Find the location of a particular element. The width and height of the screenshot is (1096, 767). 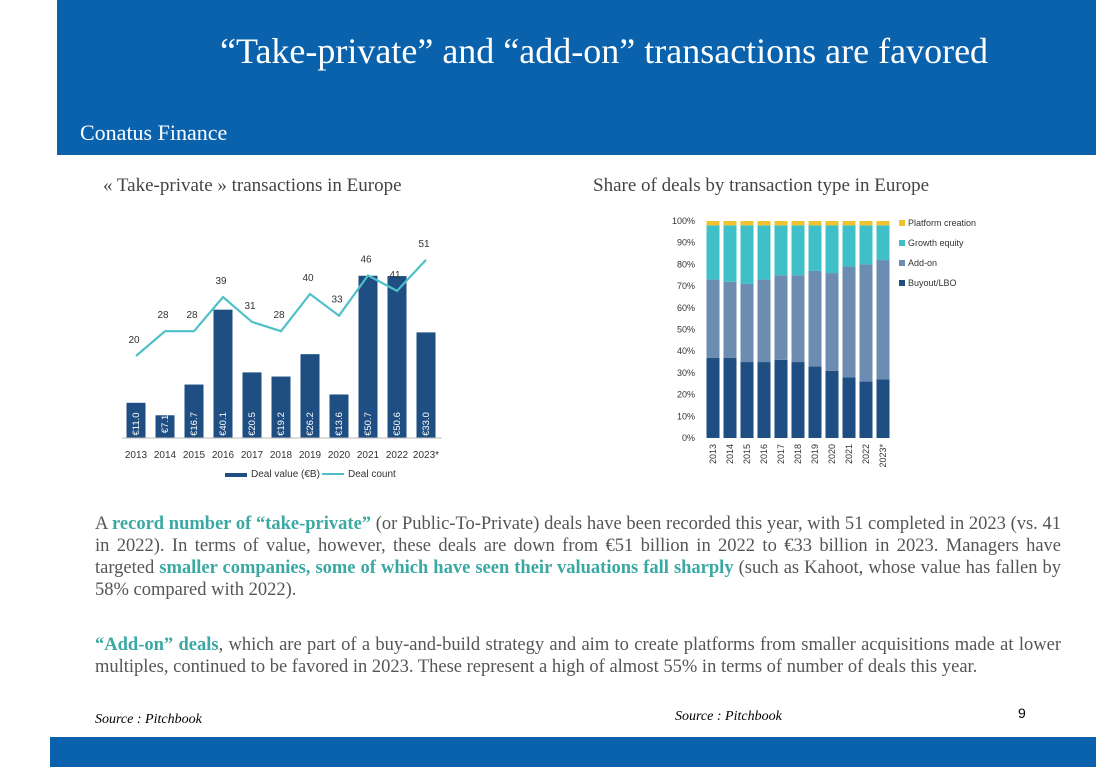

deal-count-label: 51 is located at coordinates (424, 244).